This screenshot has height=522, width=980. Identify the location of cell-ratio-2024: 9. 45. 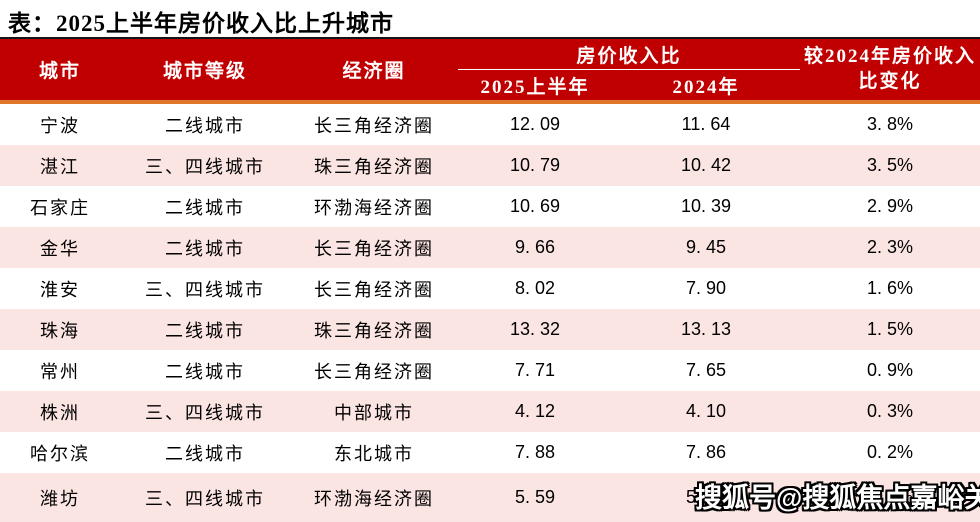
(706, 247).